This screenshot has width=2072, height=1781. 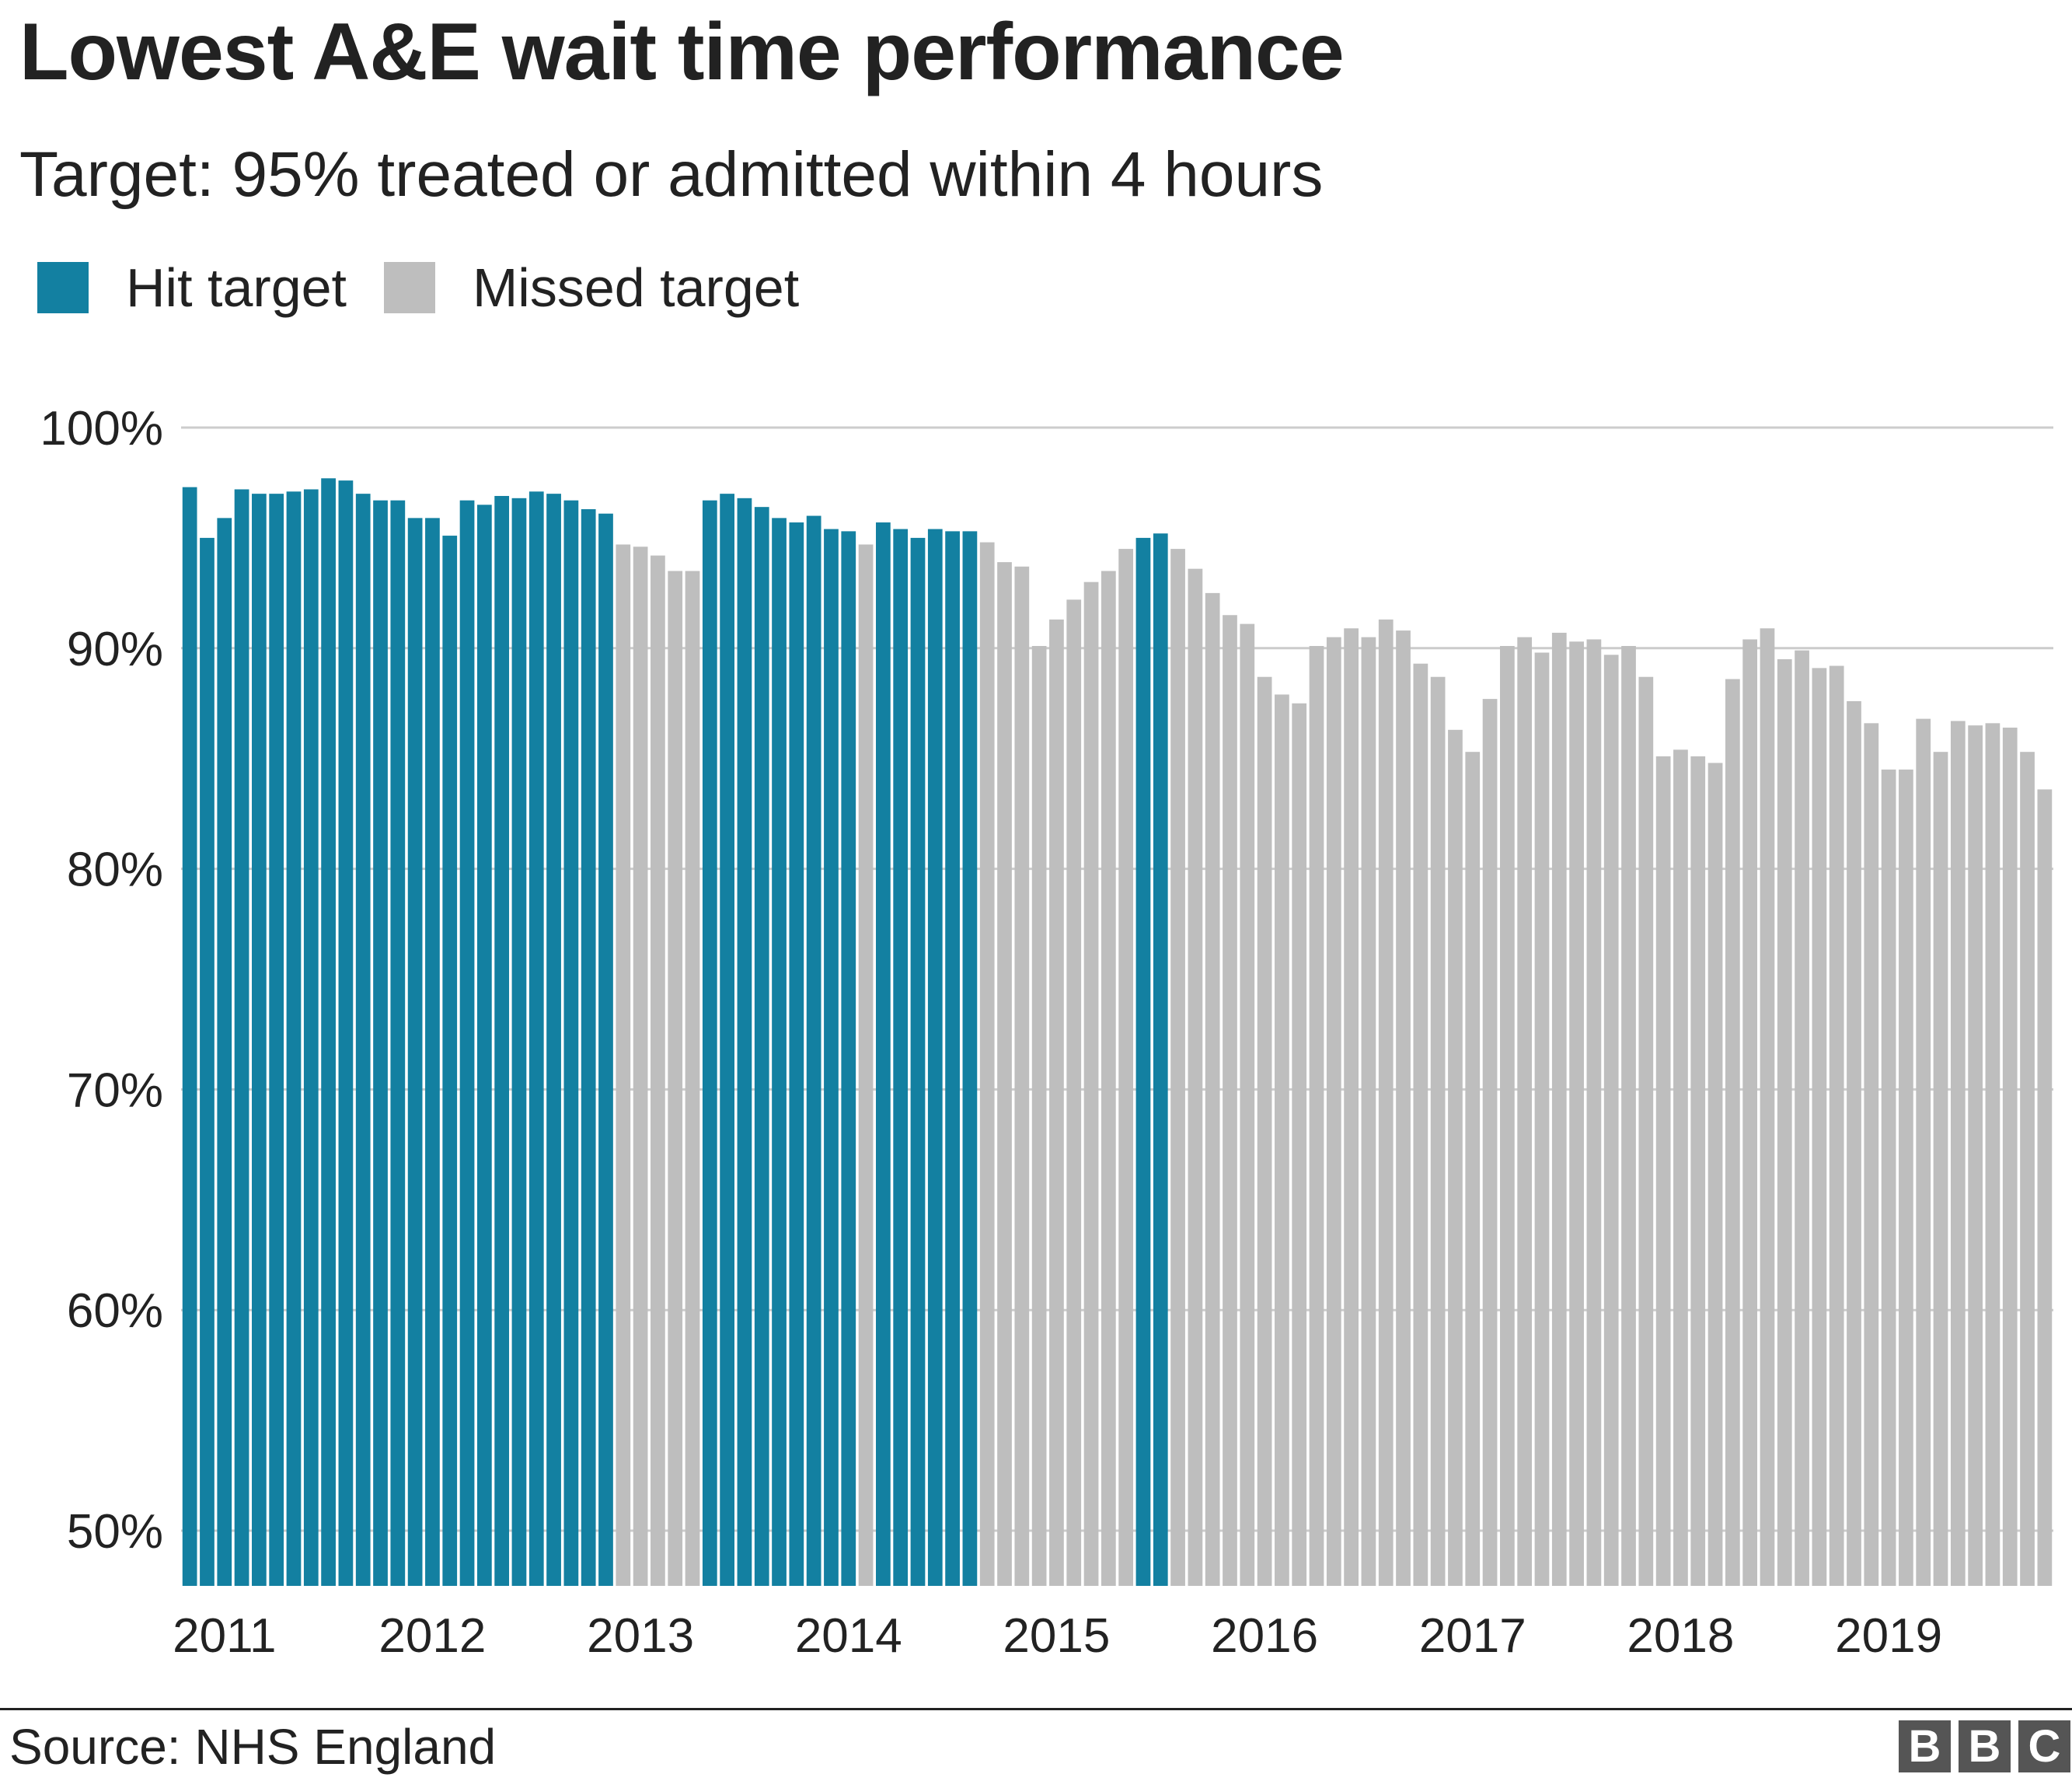 What do you see at coordinates (1472, 1636) in the screenshot?
I see `x-tick-label: 2017` at bounding box center [1472, 1636].